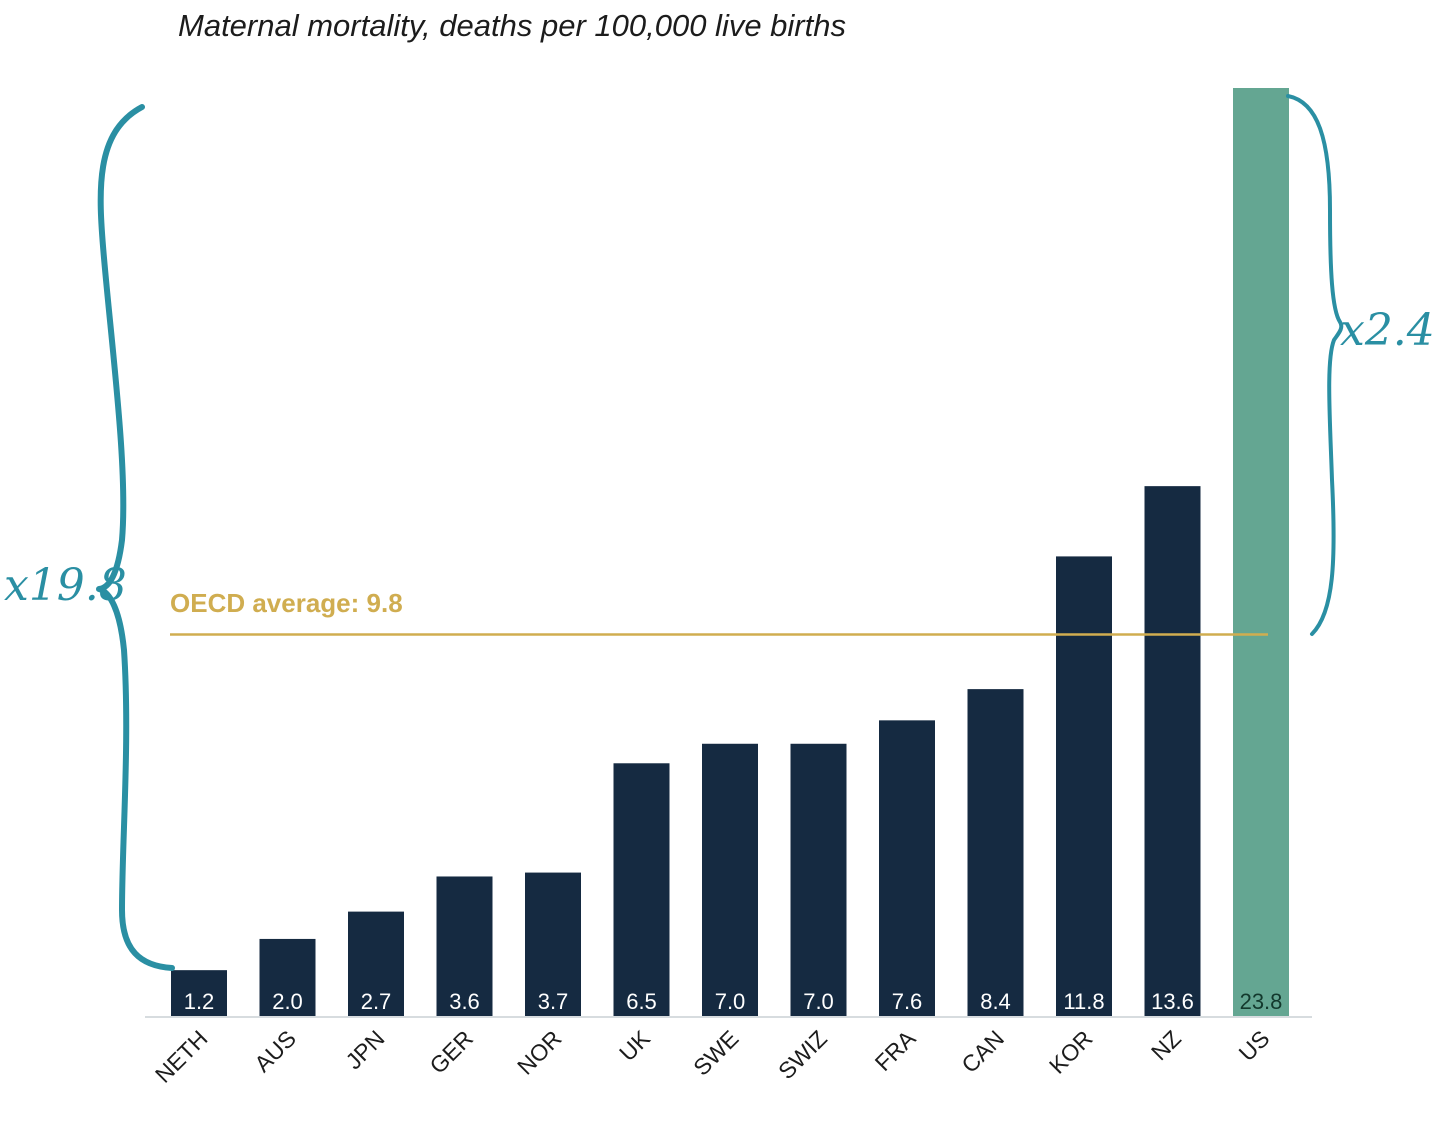 The height and width of the screenshot is (1126, 1440). I want to click on bar-nor, so click(553, 944).